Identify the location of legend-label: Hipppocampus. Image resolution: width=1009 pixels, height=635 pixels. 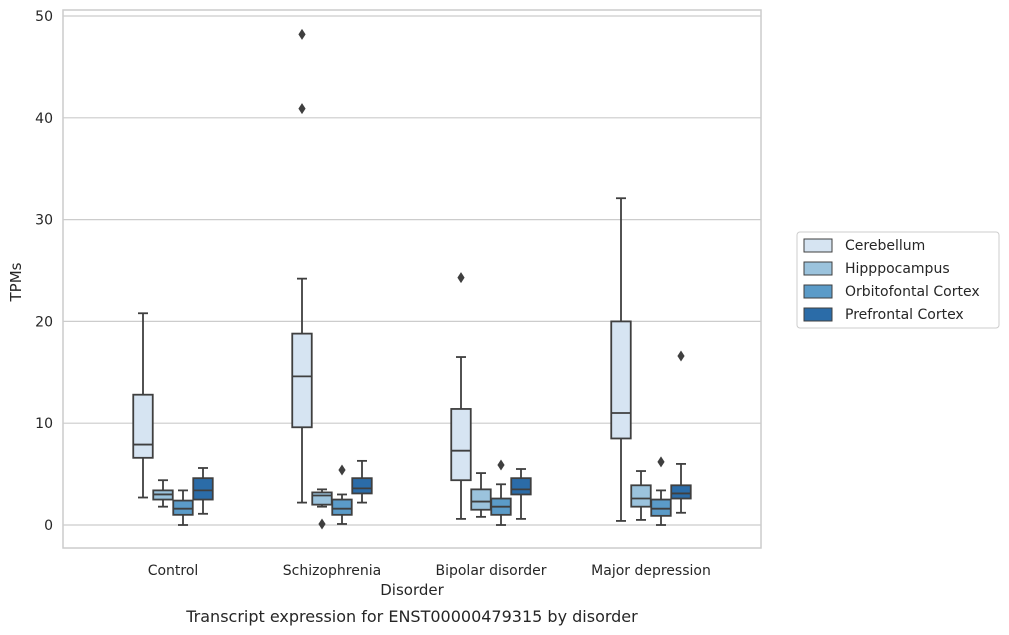
(897, 269).